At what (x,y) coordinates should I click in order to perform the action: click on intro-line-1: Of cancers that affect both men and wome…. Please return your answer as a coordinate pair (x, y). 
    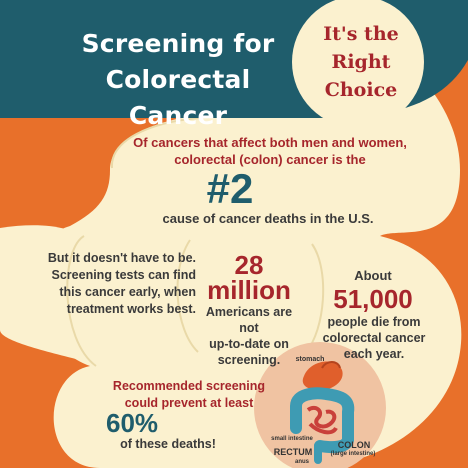
    Looking at the image, I should click on (270, 142).